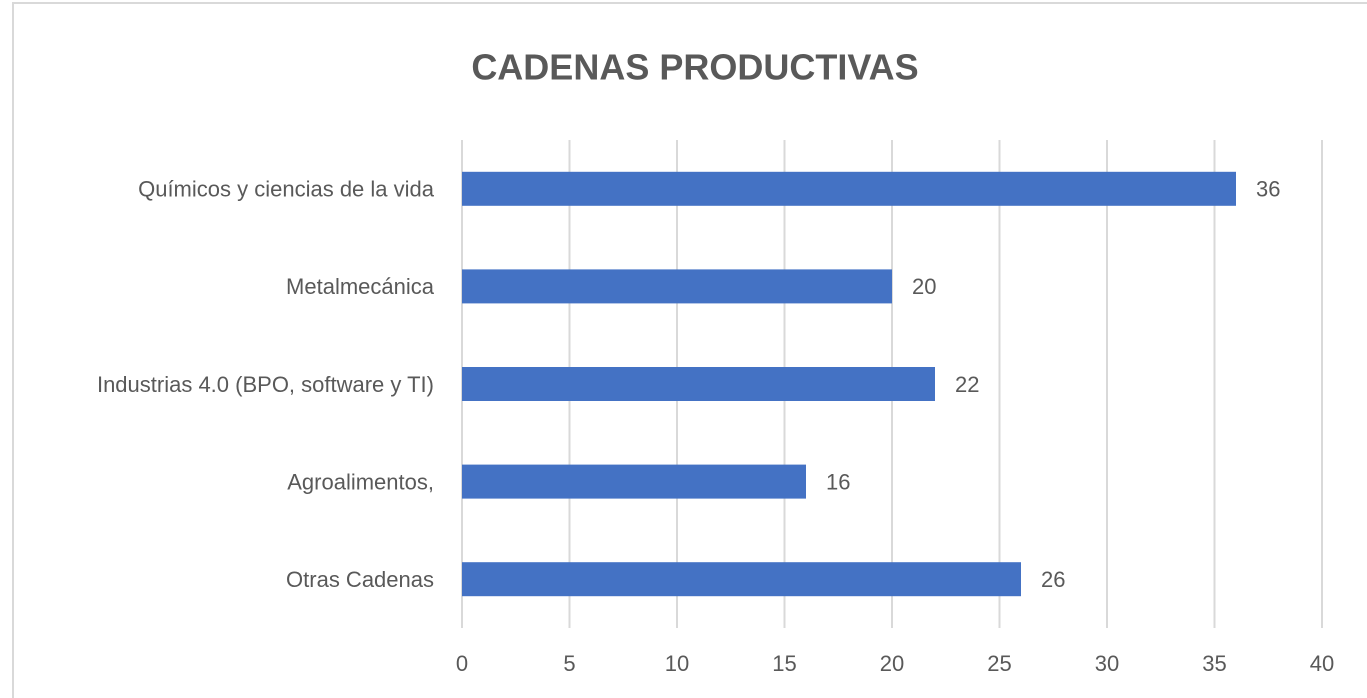  I want to click on y-tick-label: Químicos y ciencias de la vida, so click(286, 189).